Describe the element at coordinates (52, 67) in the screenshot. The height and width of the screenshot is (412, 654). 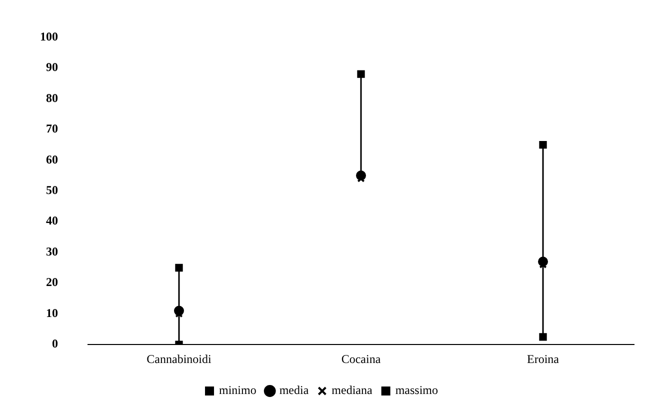
I see `y-tick-label: 90` at that location.